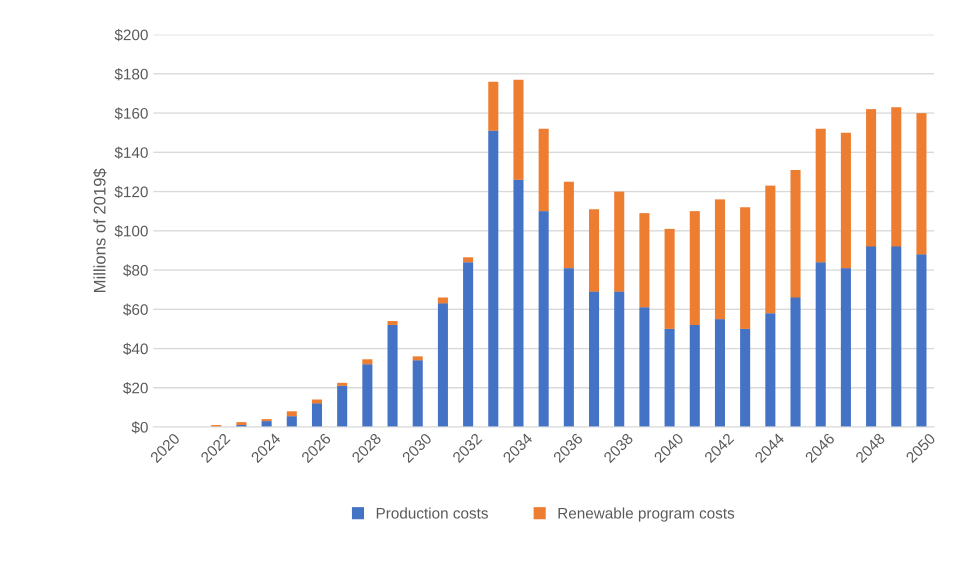 Image resolution: width=958 pixels, height=577 pixels. Describe the element at coordinates (135, 270) in the screenshot. I see `y-tick-label: $80` at that location.